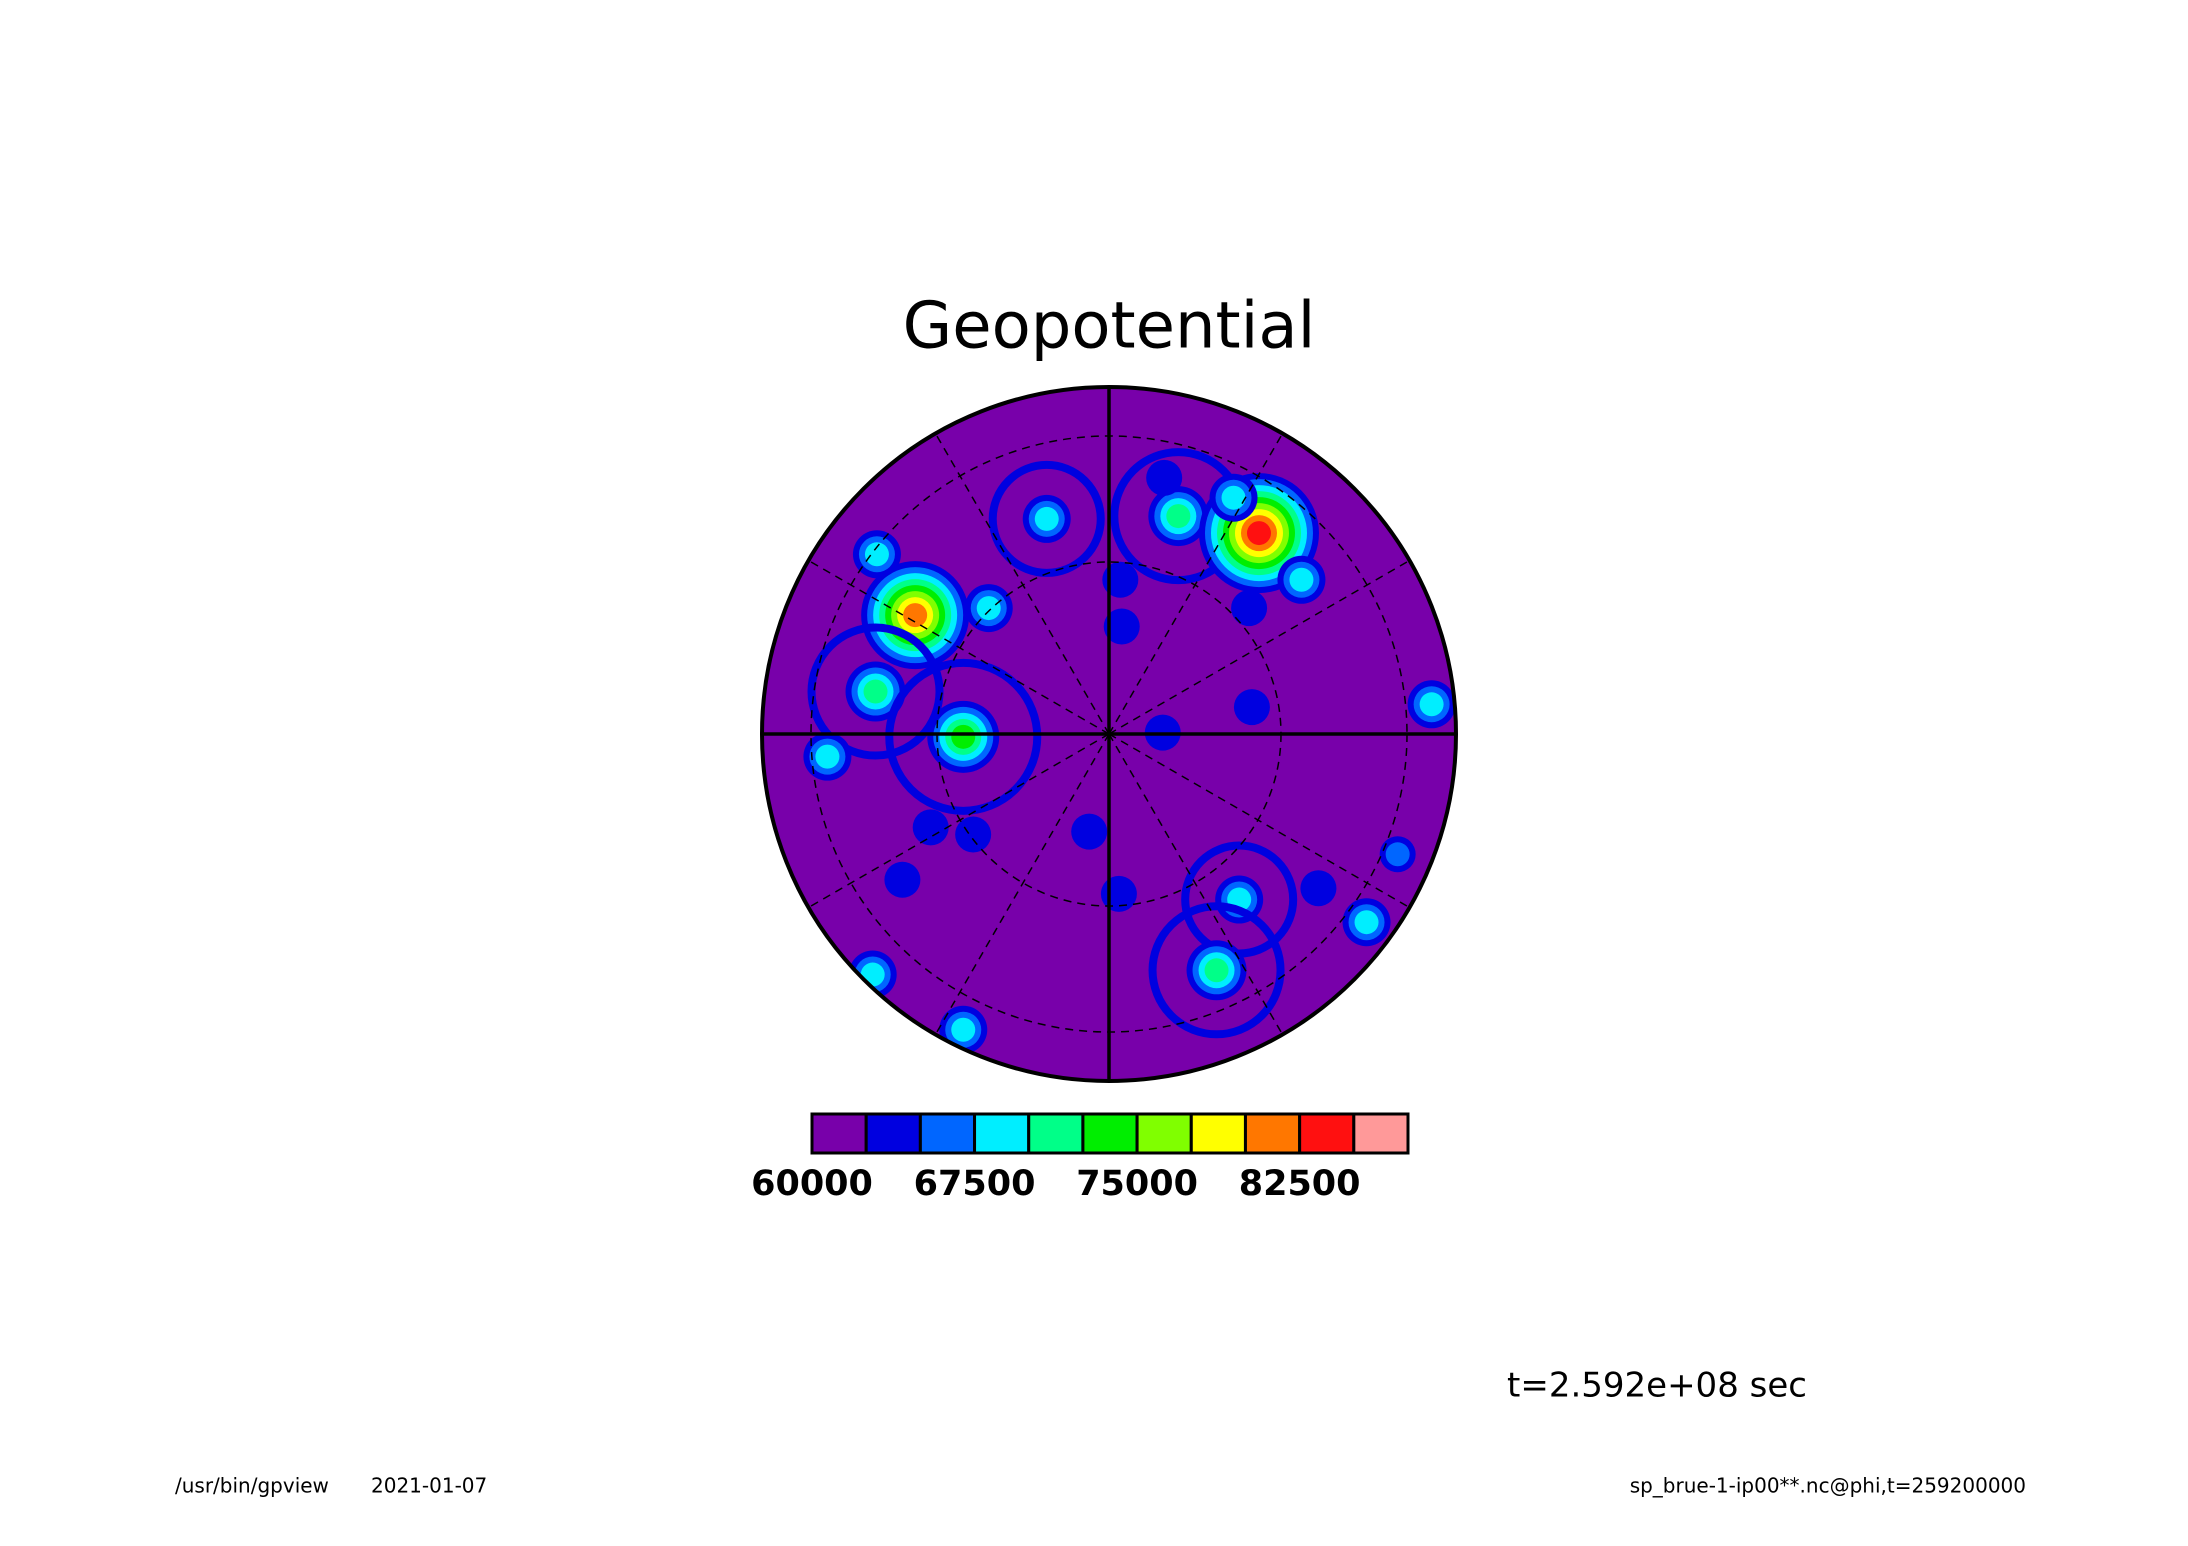 Image resolution: width=2188 pixels, height=1546 pixels. I want to click on colorbar-tick-label: 75000, so click(1137, 1184).